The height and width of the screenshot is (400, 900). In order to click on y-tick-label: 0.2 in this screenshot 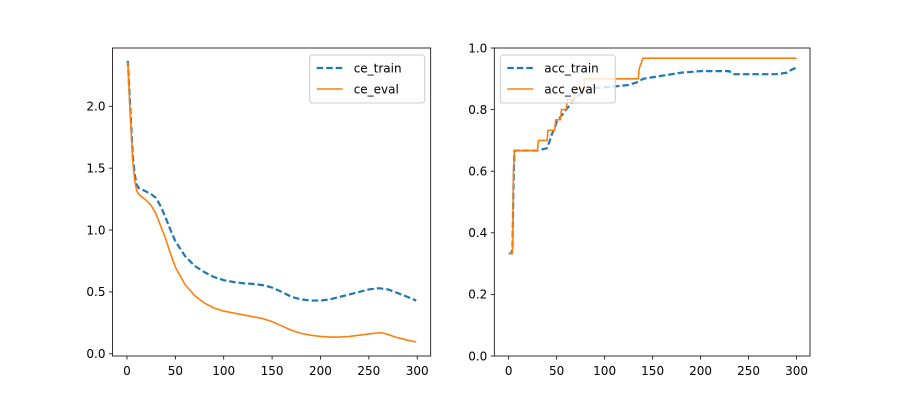, I will do `click(477, 295)`.